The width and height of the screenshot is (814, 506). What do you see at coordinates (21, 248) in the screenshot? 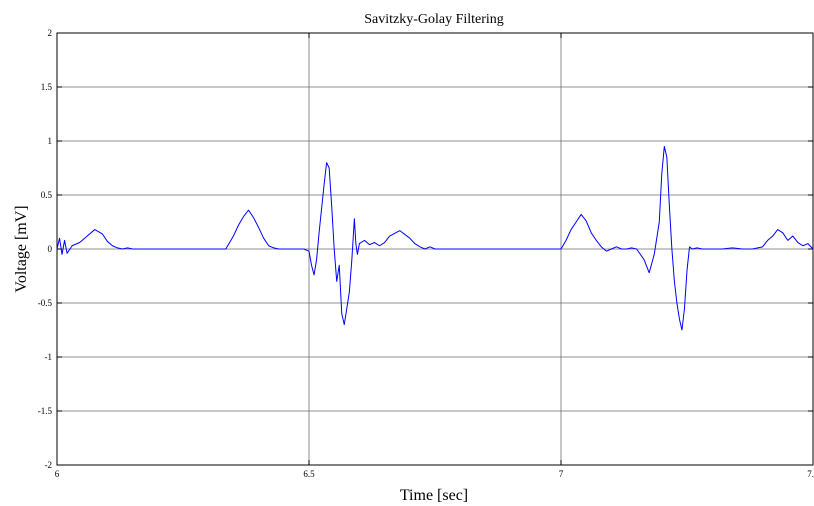
I see `y-axis-label: Voltage [mV]` at bounding box center [21, 248].